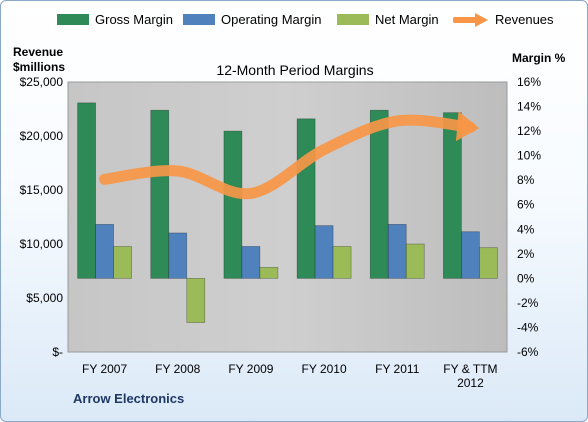 The image size is (588, 422). I want to click on right-axis-label: Margin %, so click(539, 58).